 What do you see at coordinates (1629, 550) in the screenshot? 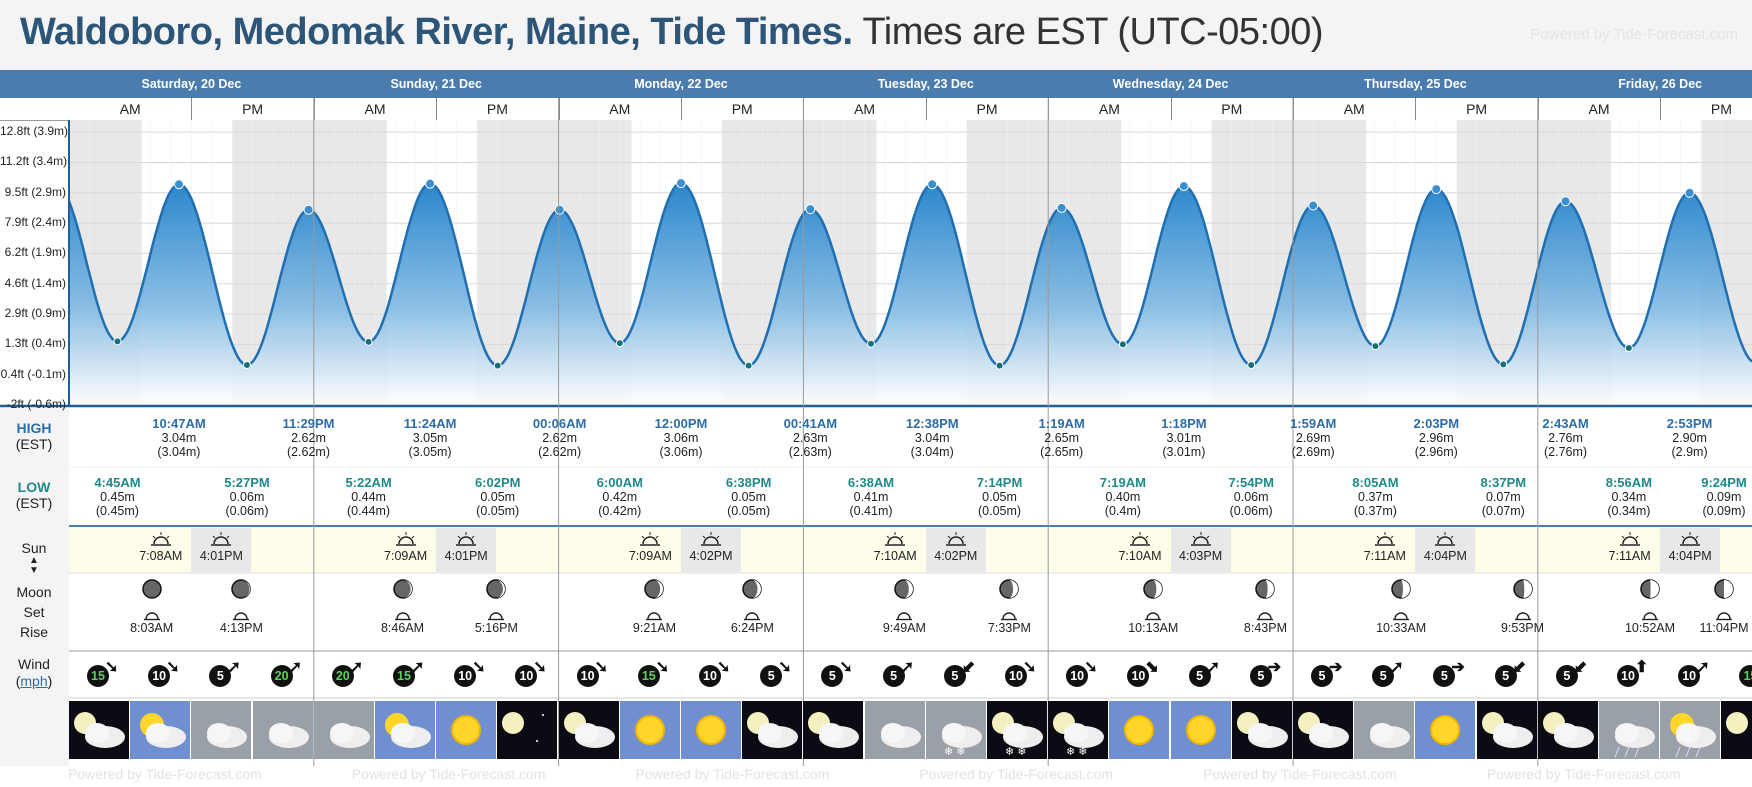
I see `sunrise-cell: 7:11AM` at bounding box center [1629, 550].